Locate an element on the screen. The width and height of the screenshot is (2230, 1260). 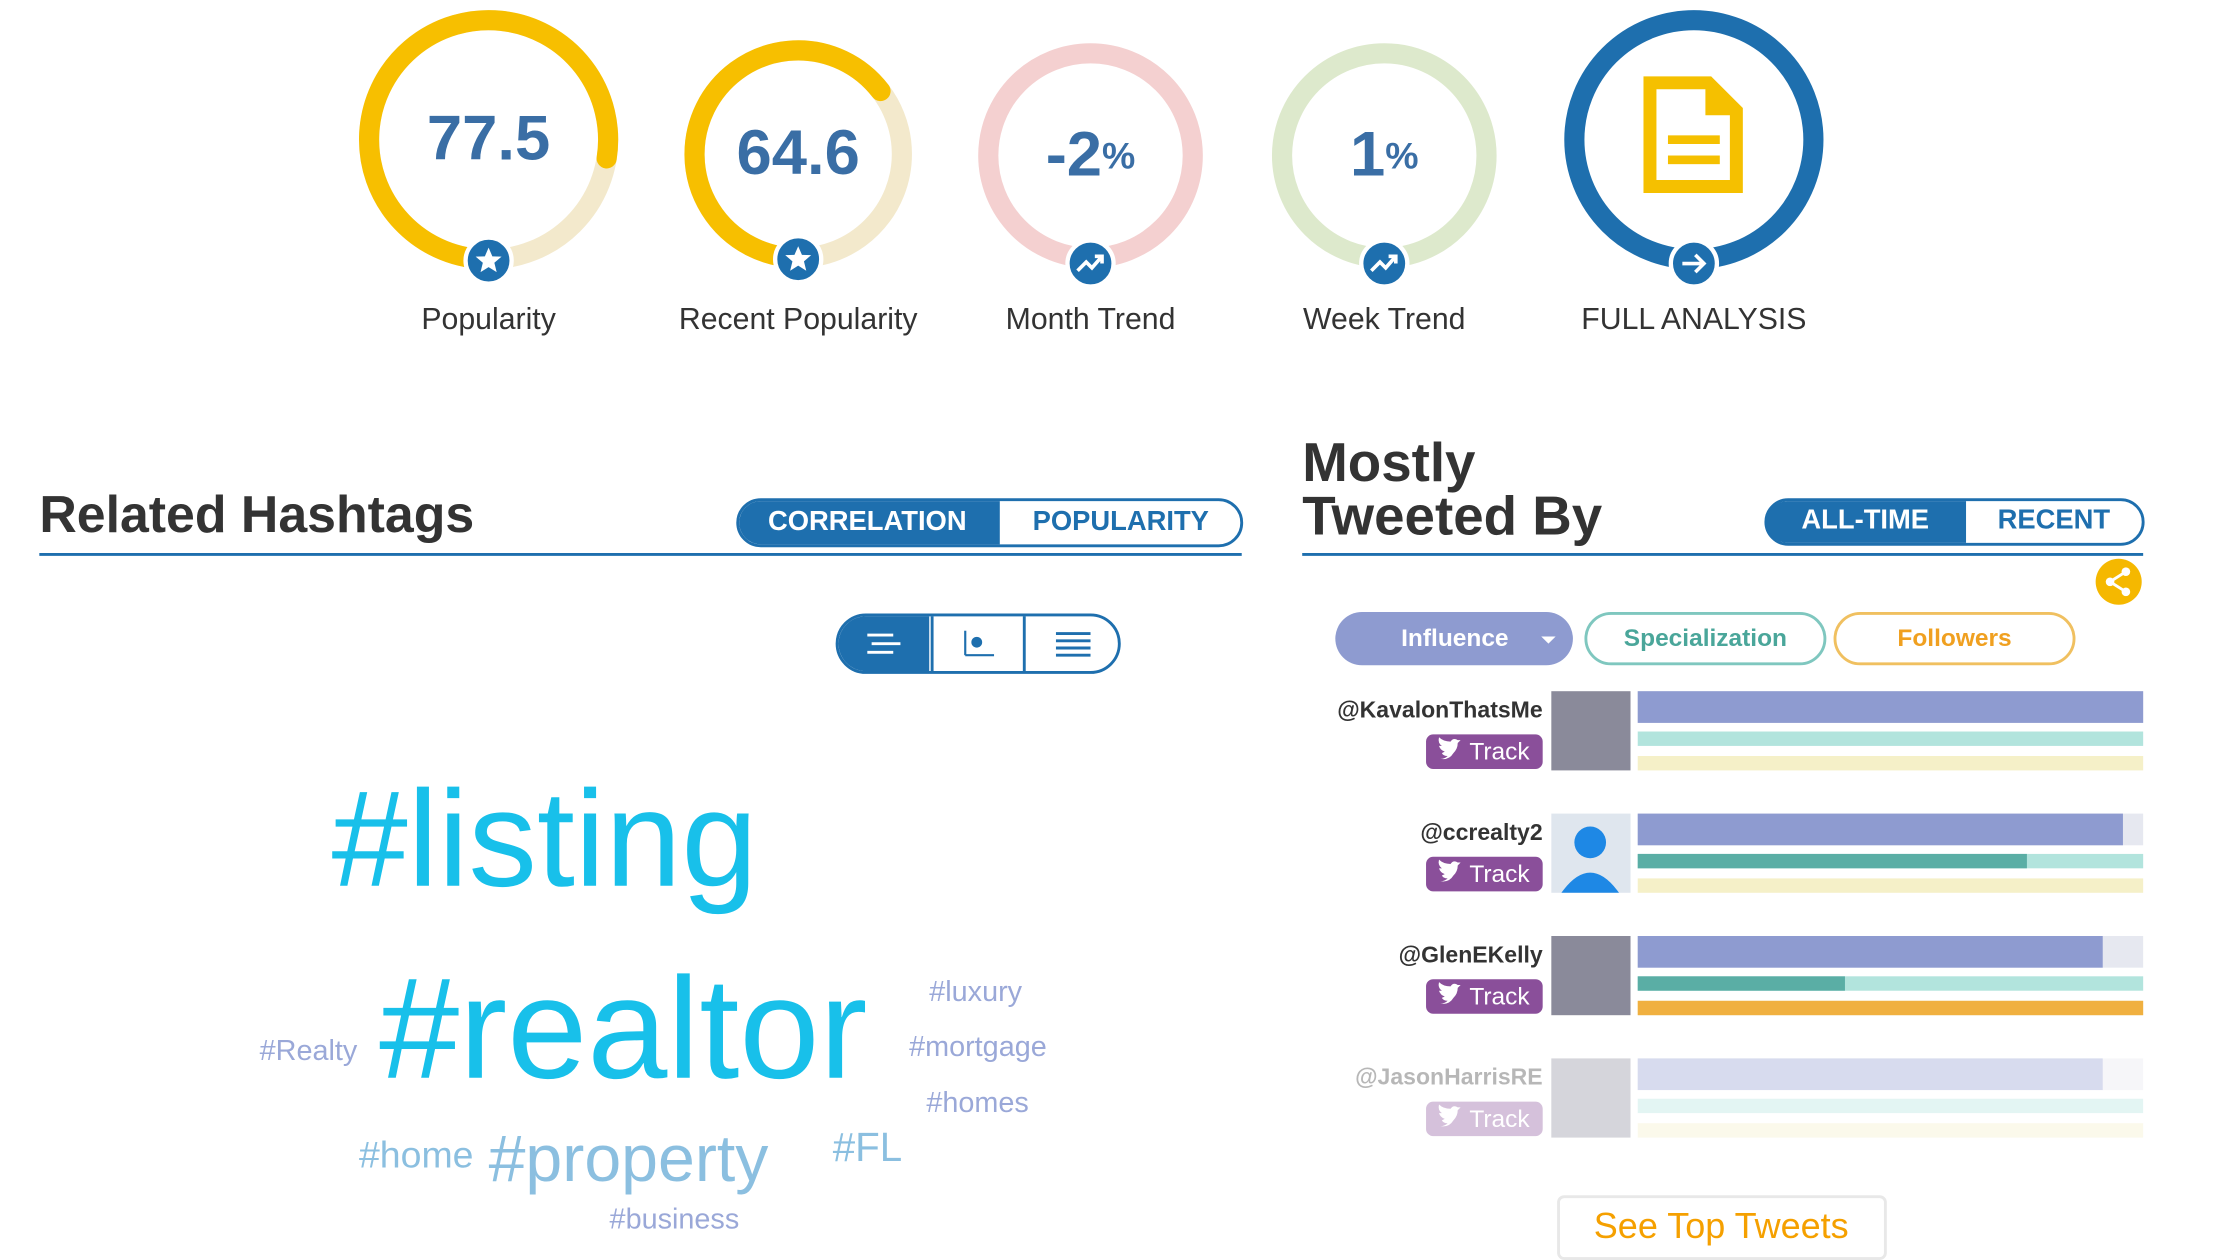
track-button is located at coordinates (1484, 1119).